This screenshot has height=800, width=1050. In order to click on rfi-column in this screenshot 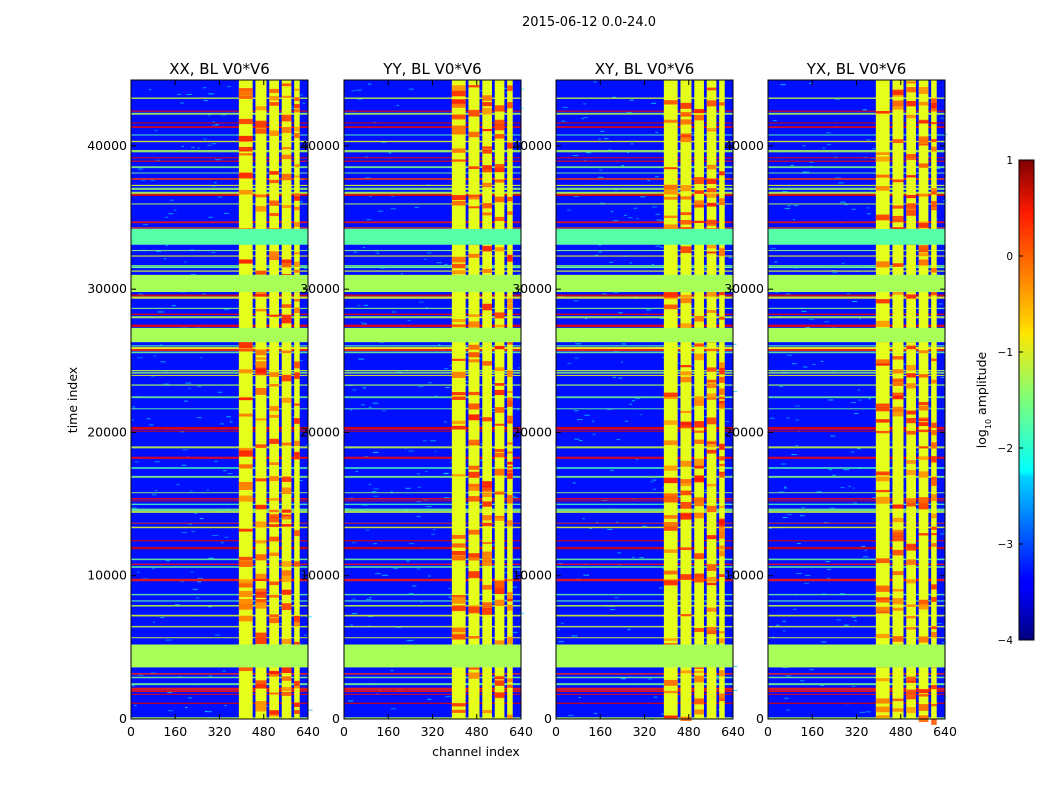, I will do `click(274, 399)`.